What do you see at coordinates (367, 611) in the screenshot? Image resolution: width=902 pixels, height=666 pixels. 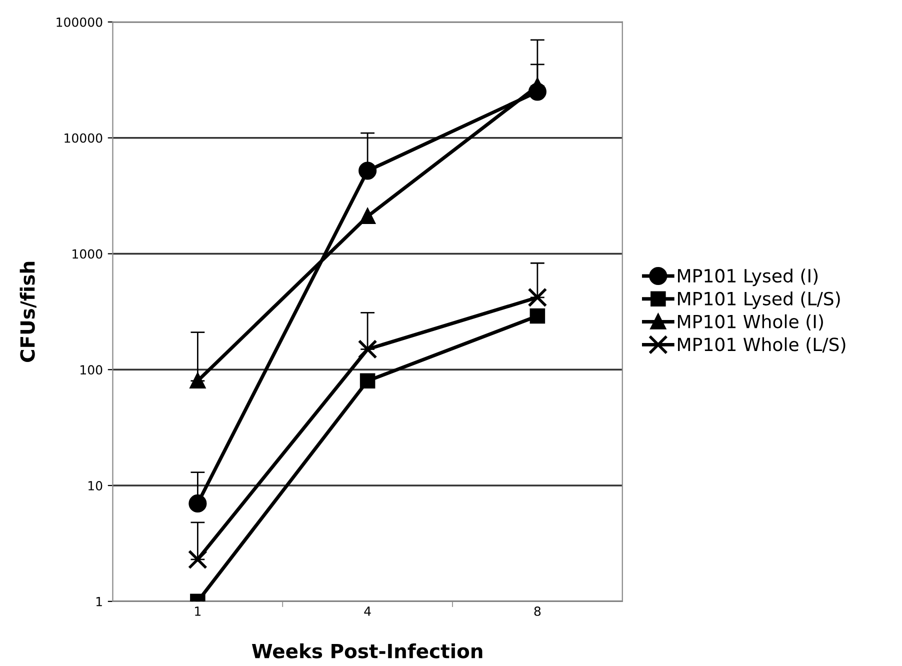 I see `x-tick-label: 4` at bounding box center [367, 611].